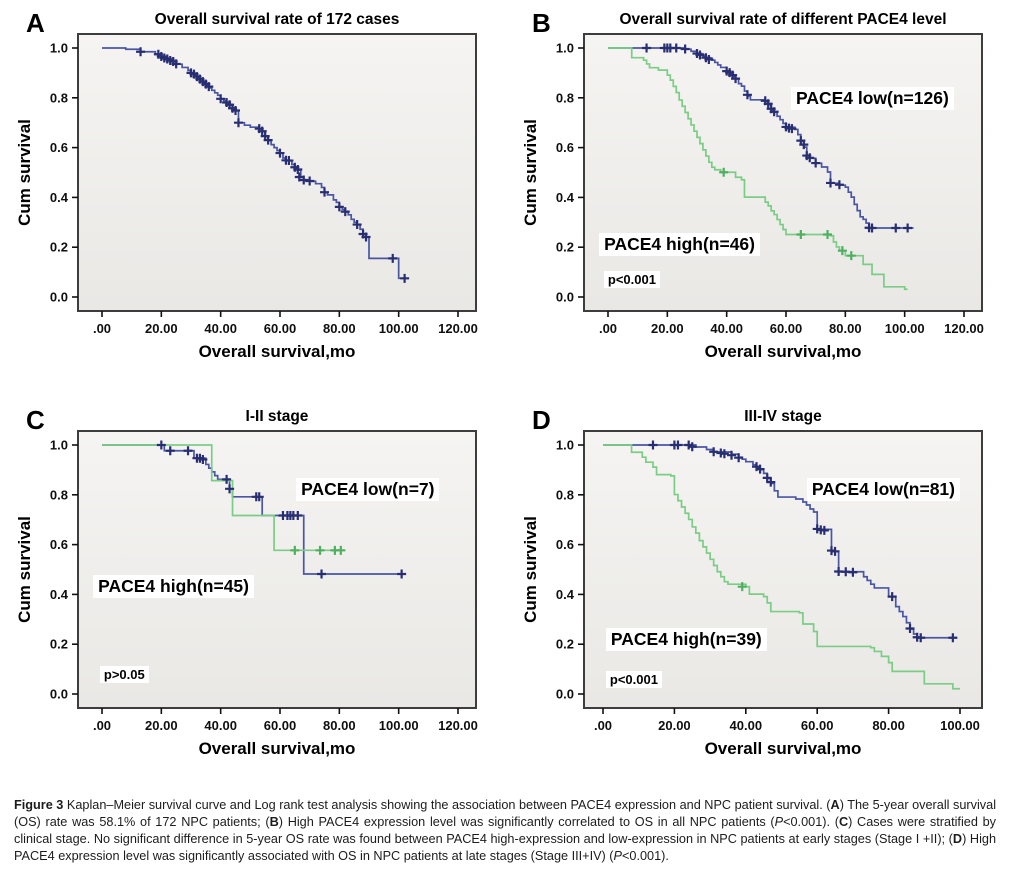 The width and height of the screenshot is (1012, 874). I want to click on caption-segment: <0.001)., so click(645, 856).